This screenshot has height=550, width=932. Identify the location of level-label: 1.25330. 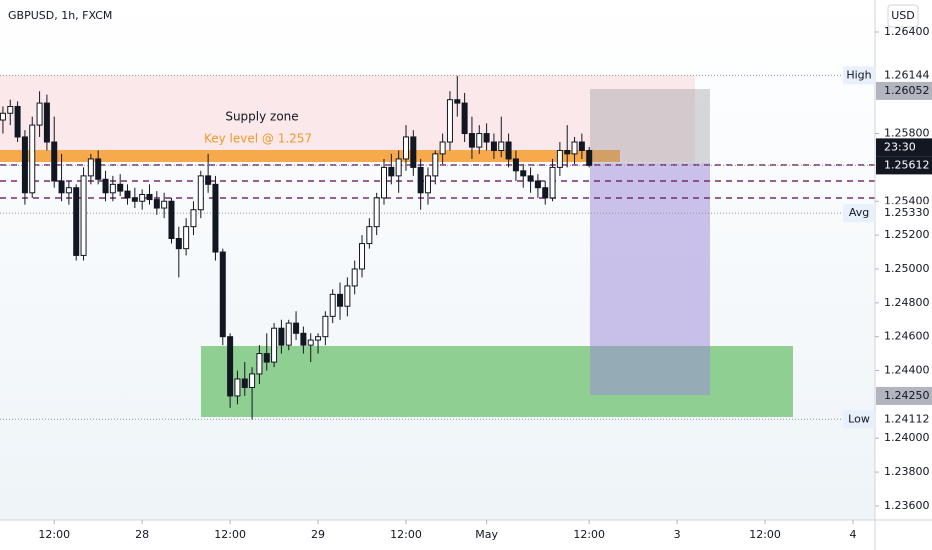
(907, 212).